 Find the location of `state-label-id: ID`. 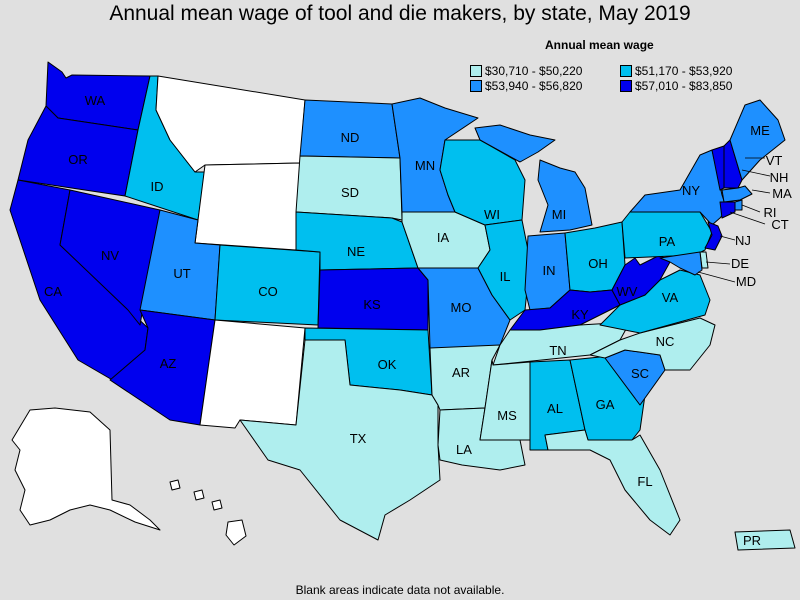

state-label-id: ID is located at coordinates (157, 186).